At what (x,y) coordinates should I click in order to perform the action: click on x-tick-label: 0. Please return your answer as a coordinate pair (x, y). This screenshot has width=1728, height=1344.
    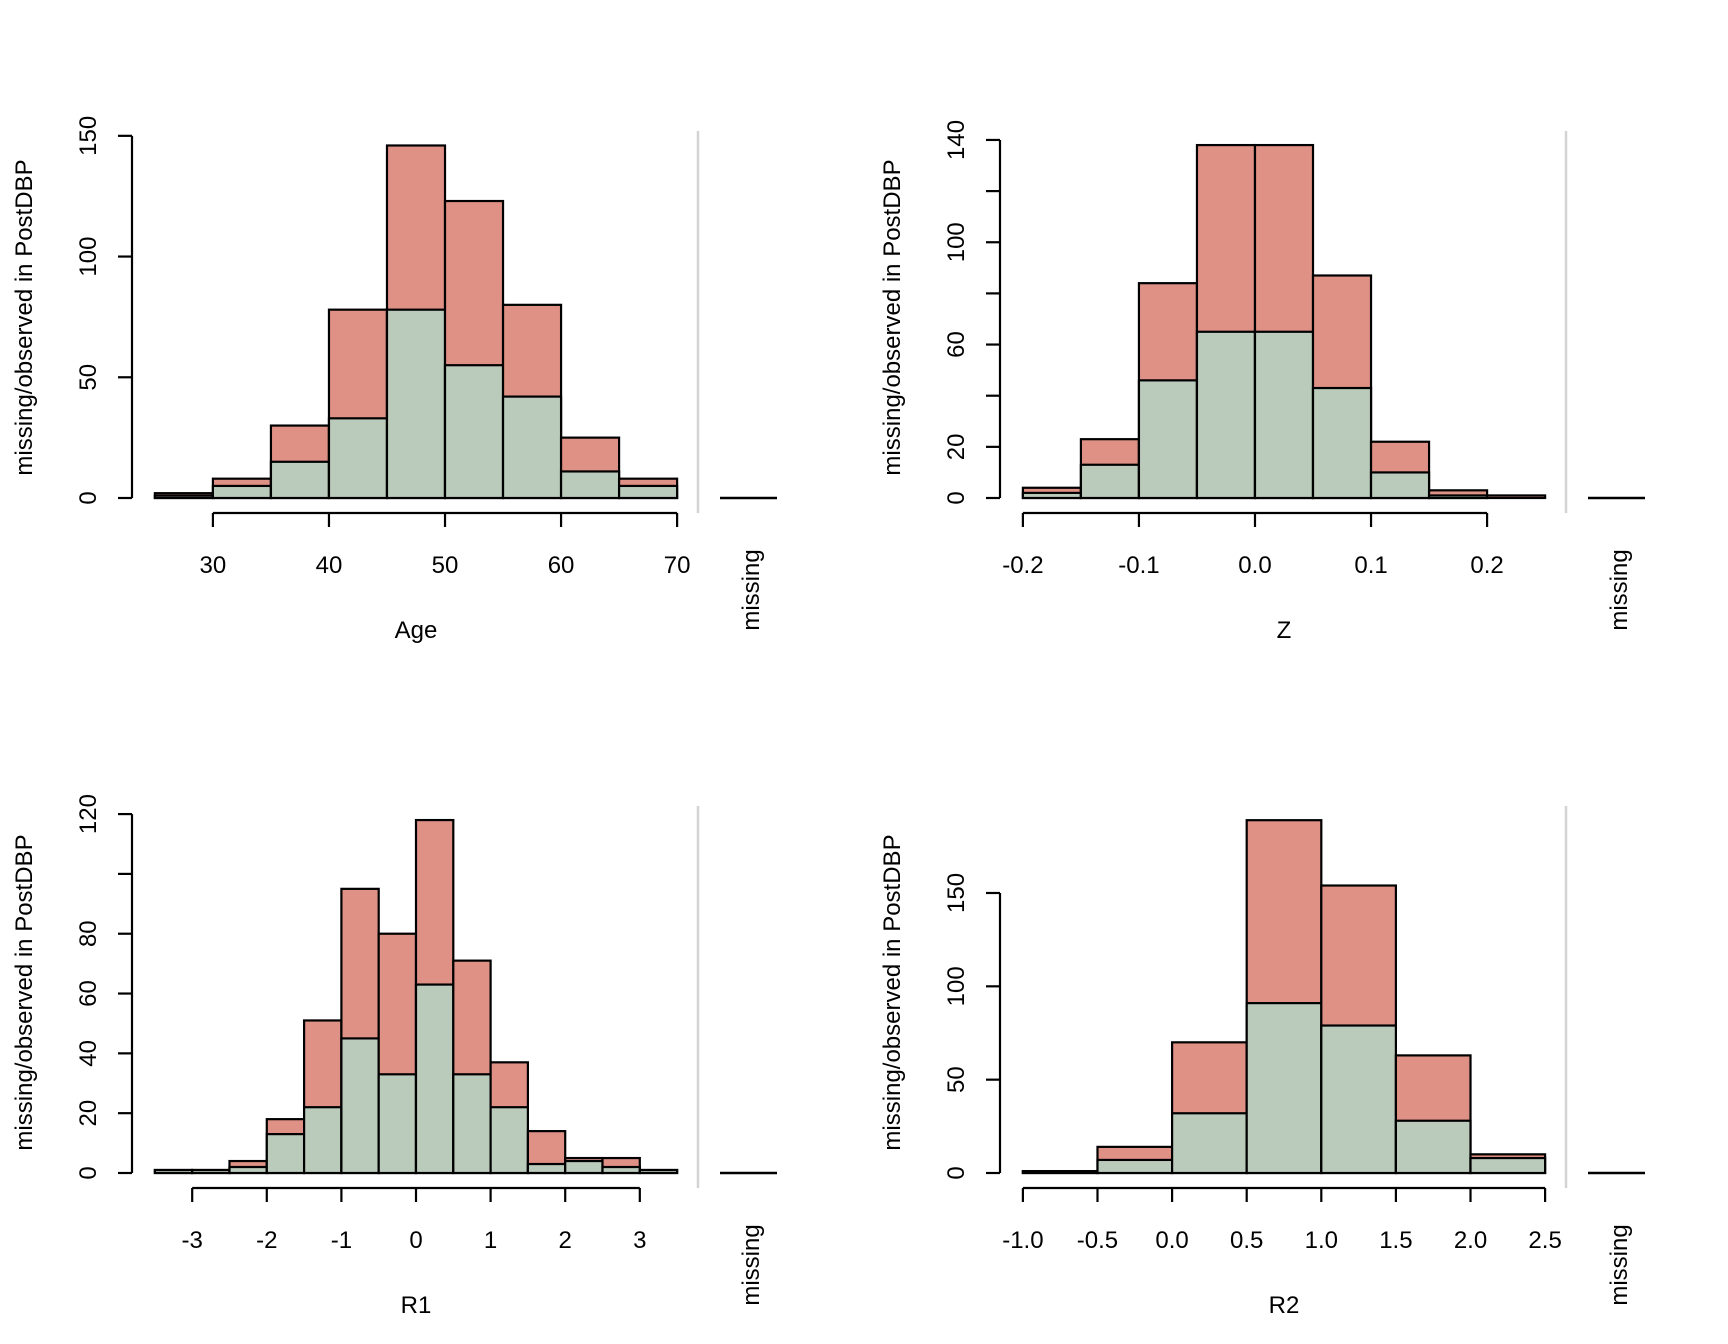
    Looking at the image, I should click on (415, 1240).